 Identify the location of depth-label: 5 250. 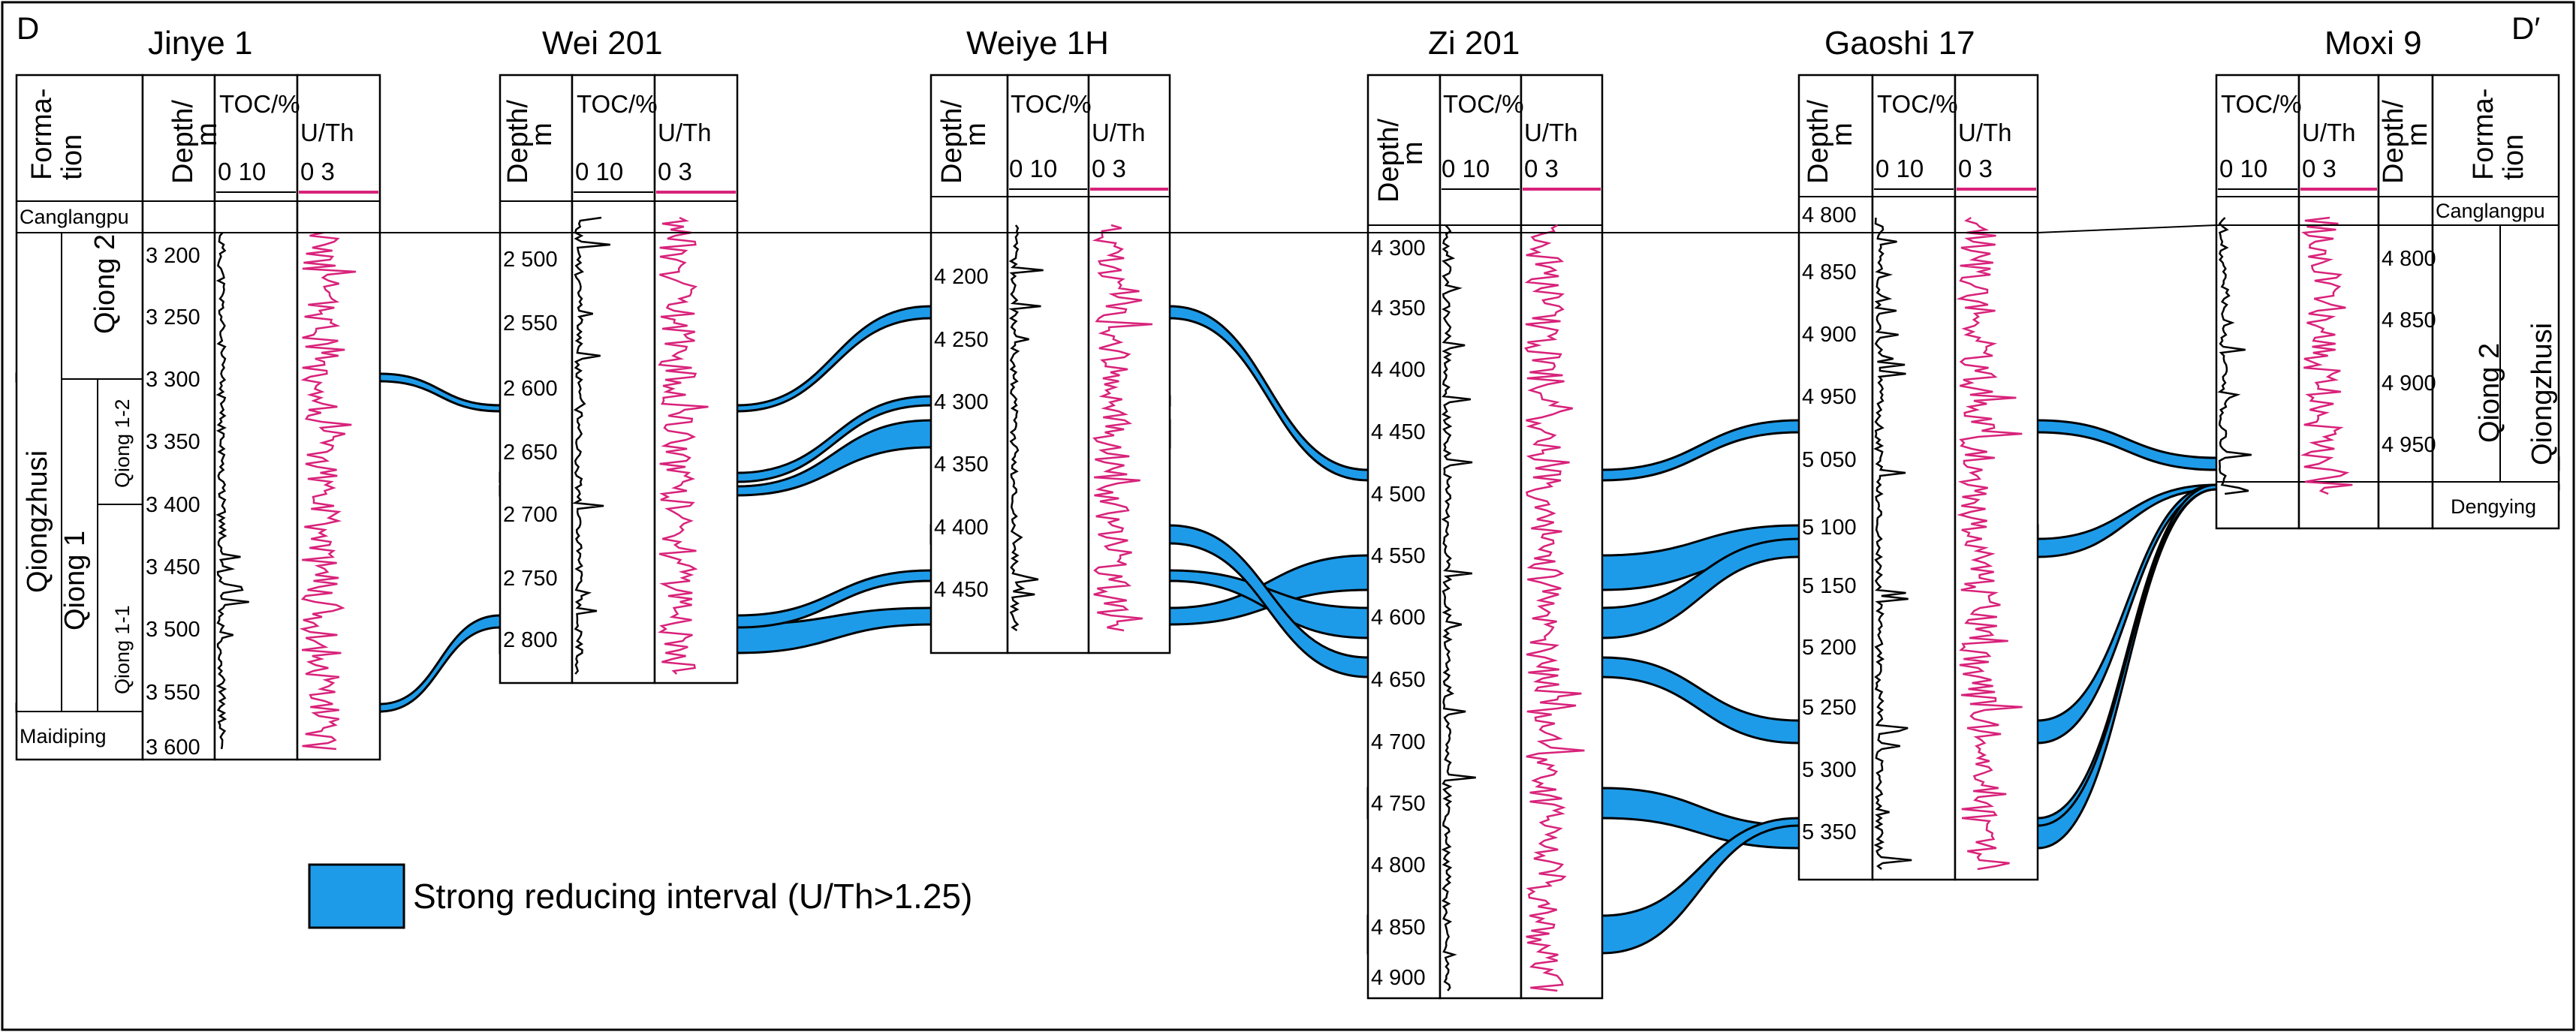
(1829, 708).